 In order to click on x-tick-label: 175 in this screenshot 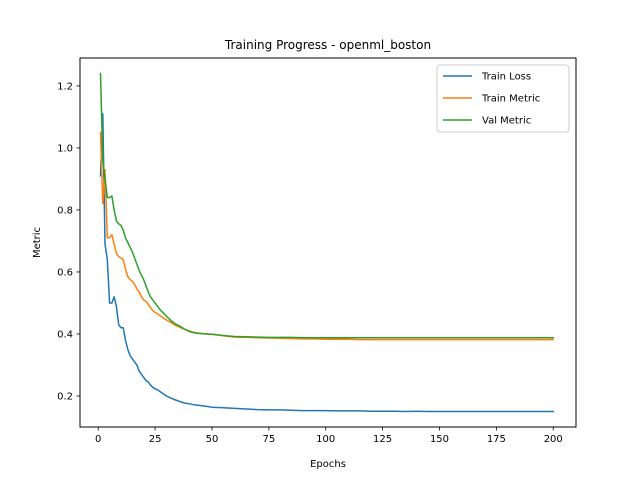, I will do `click(496, 439)`.